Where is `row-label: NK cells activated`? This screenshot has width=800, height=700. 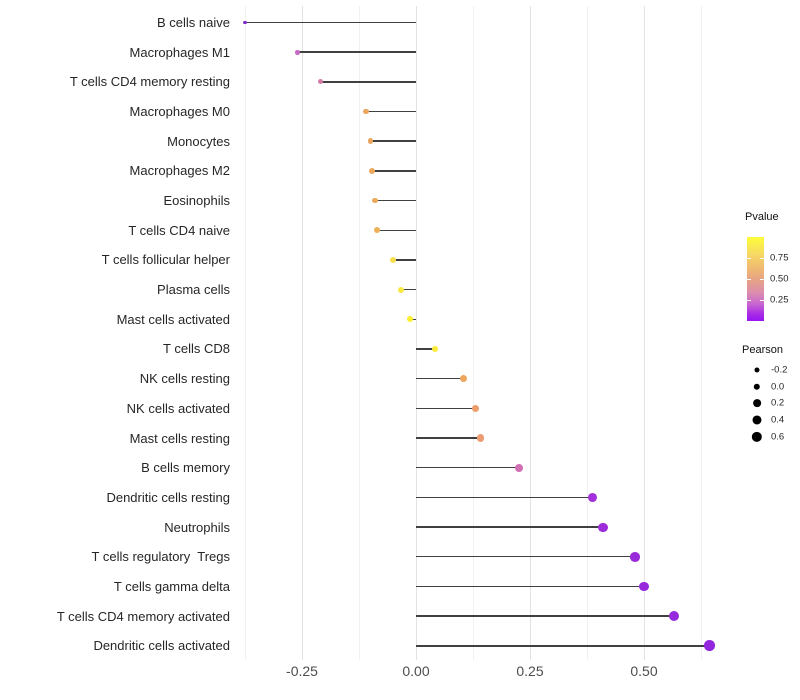 row-label: NK cells activated is located at coordinates (178, 408).